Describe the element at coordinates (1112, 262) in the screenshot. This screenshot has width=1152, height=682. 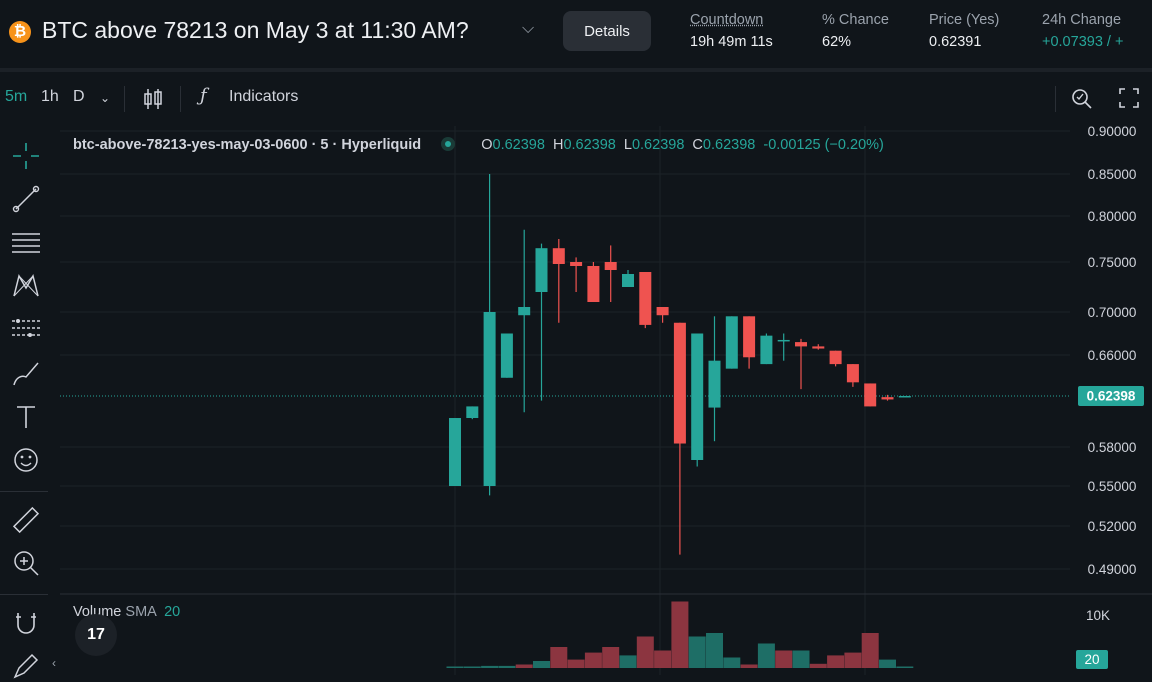
I see `price-tick-label: 0.75000` at that location.